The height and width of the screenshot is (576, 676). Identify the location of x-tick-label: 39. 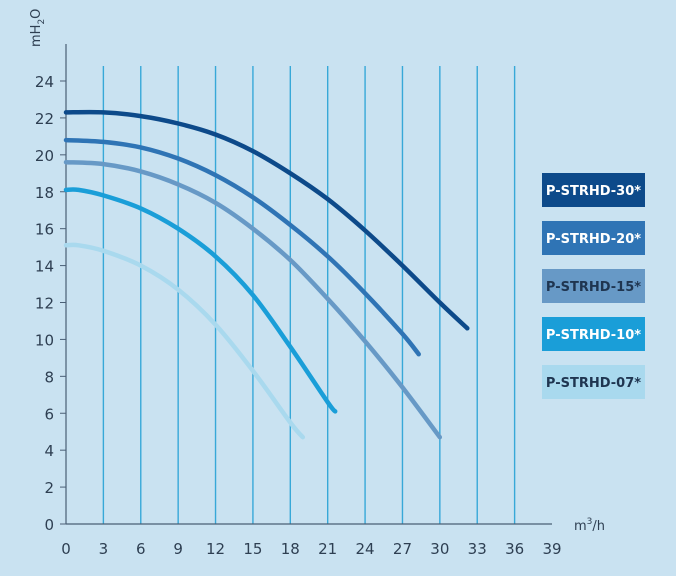
(551, 549).